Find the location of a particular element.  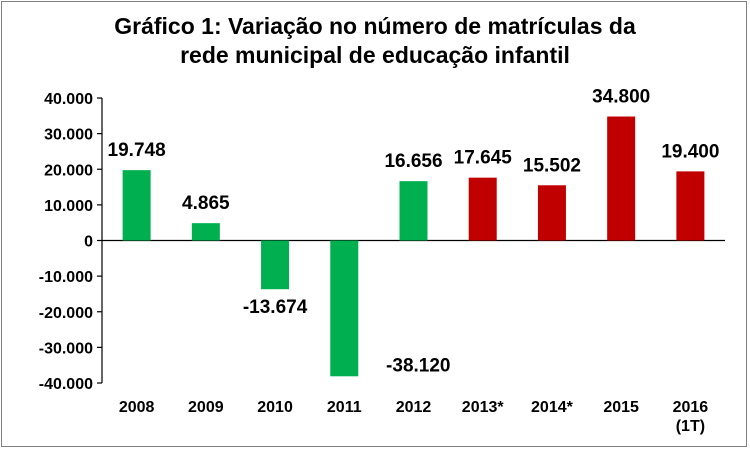

x-tick-label: 2012 is located at coordinates (414, 407).